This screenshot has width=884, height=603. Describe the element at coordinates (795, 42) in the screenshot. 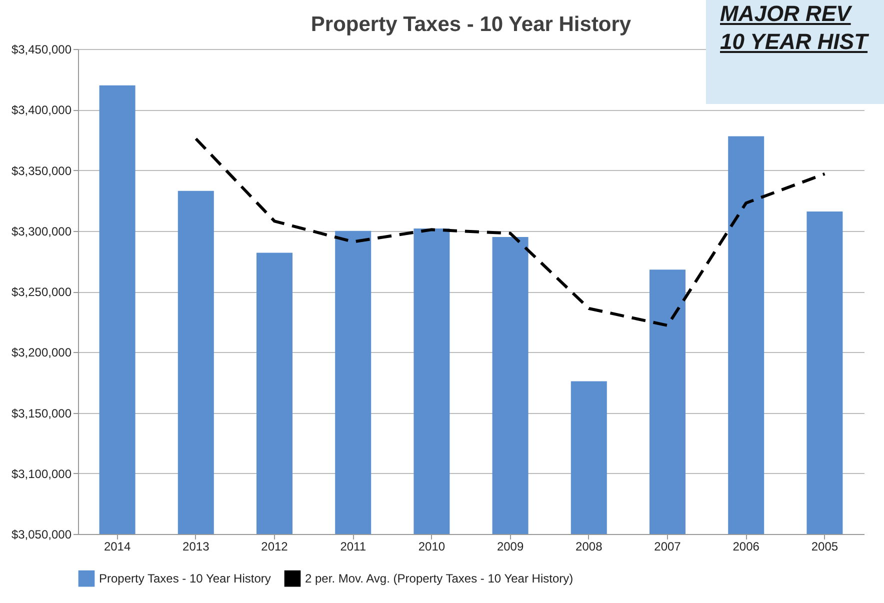

I see `annotation: 10 YEAR HIST` at that location.